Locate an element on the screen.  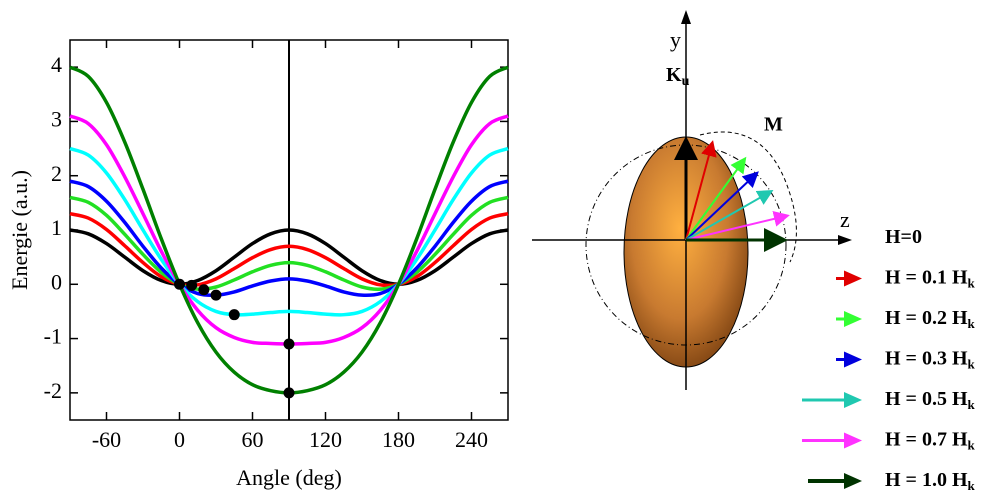
x-tick-label: 120 is located at coordinates (325, 439).